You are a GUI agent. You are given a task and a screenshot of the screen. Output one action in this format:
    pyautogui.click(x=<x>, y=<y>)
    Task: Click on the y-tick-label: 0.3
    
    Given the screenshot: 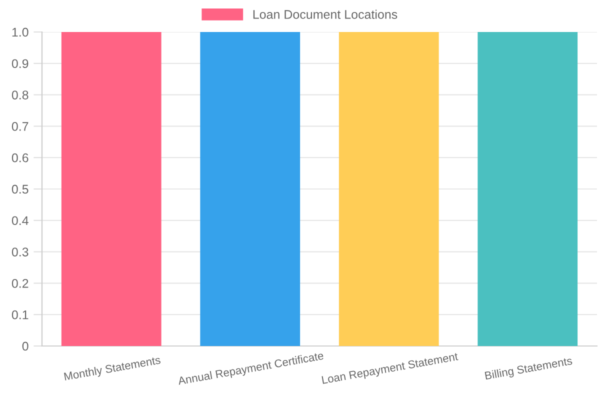 What is the action you would take?
    pyautogui.click(x=20, y=252)
    